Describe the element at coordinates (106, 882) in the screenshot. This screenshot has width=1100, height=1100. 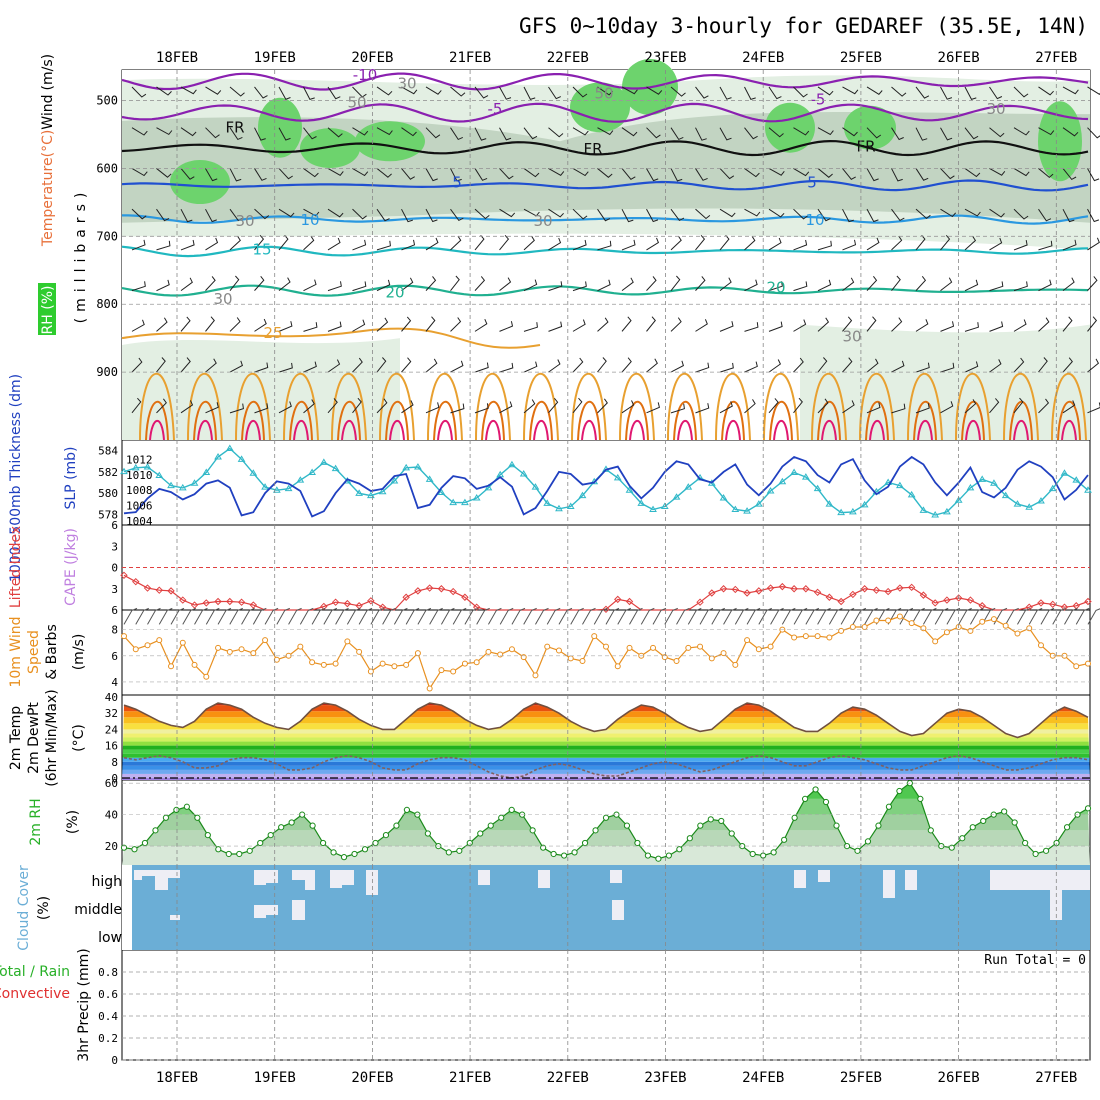
I see `label-cloud-high: high` at that location.